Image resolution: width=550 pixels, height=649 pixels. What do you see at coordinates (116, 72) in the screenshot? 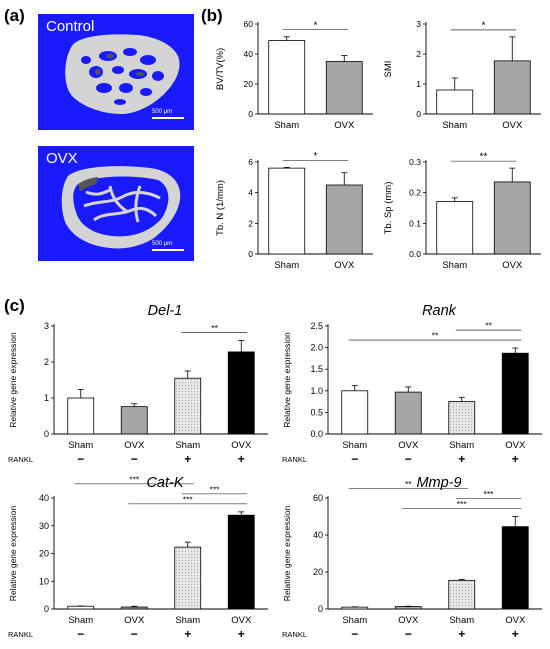
I see `micro-ct-control-image: Control 500 μm` at bounding box center [116, 72].